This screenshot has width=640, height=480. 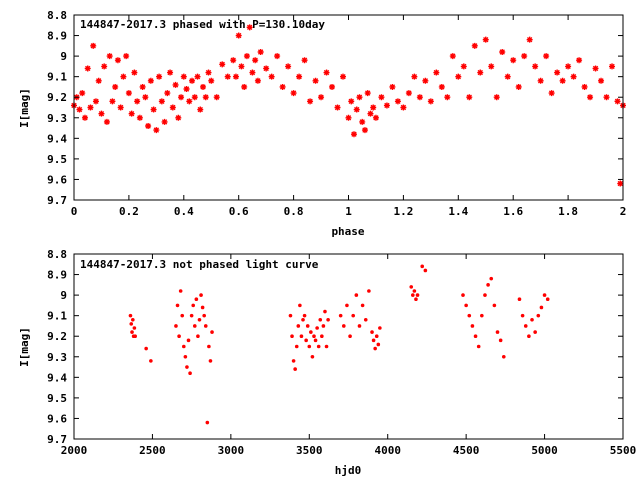 What do you see at coordinates (57, 97) in the screenshot?
I see `phased-y-tick-label: 9.2` at bounding box center [57, 97].